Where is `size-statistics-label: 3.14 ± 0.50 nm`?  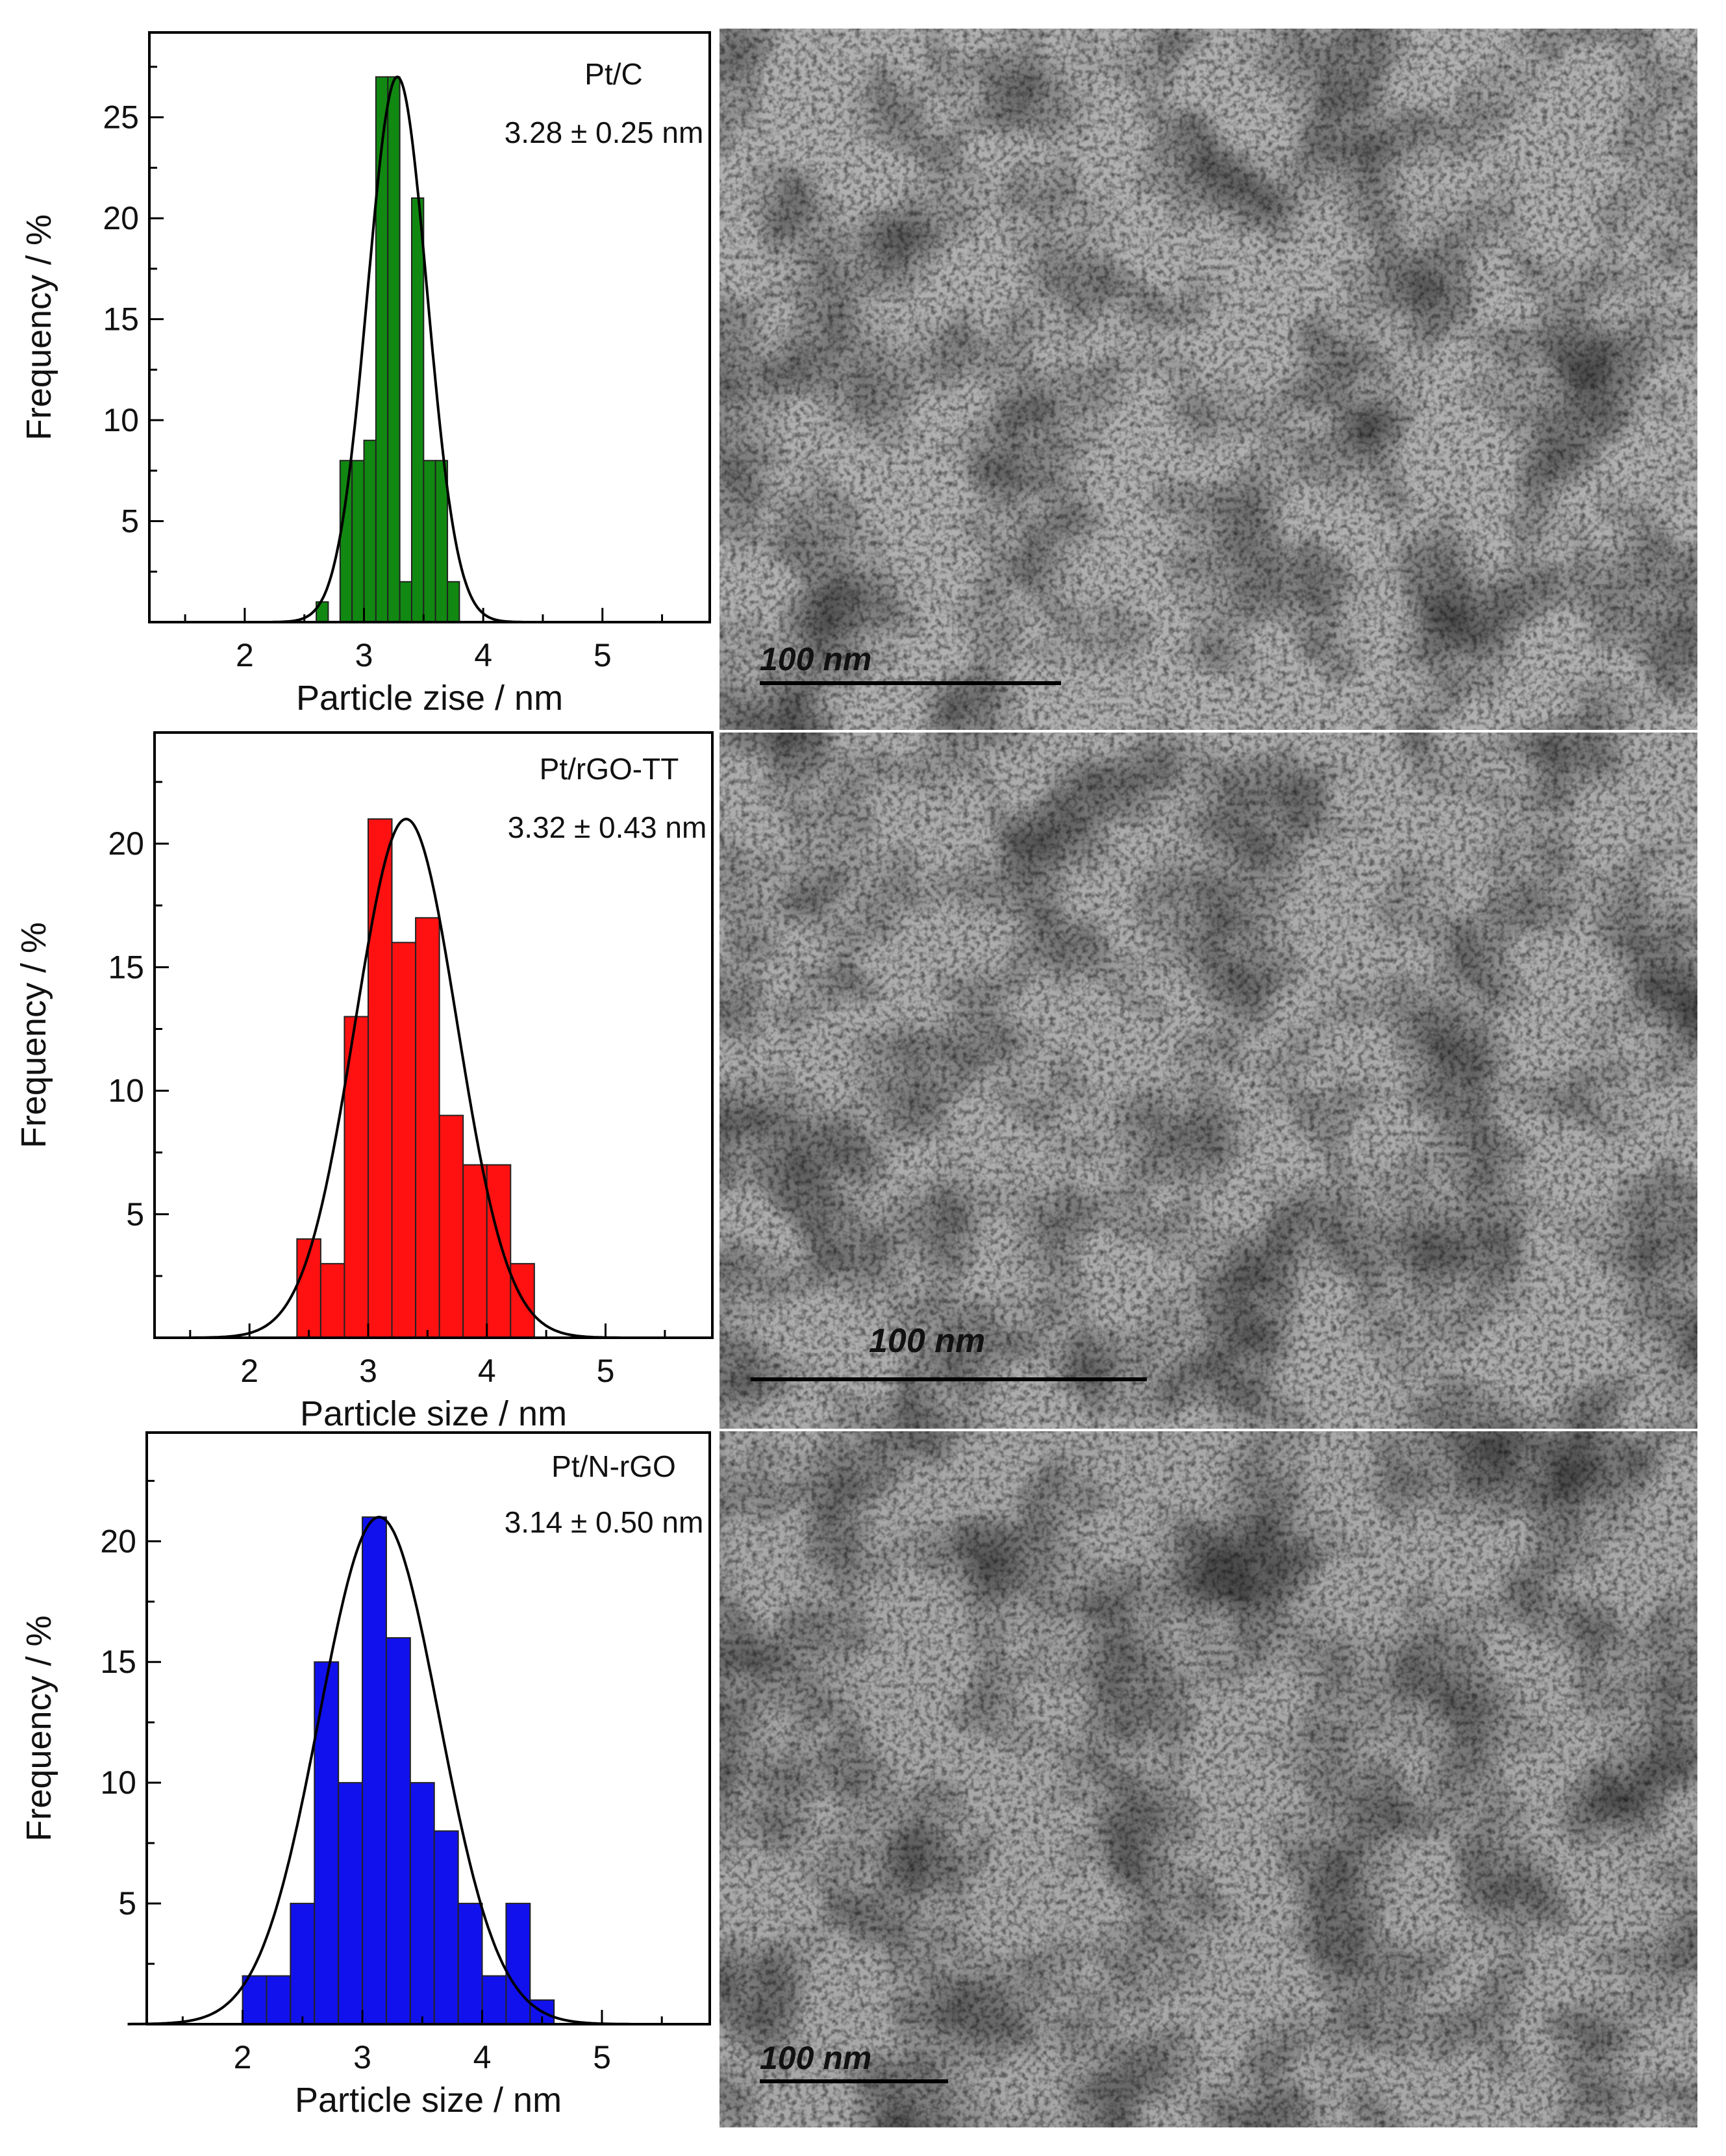
size-statistics-label: 3.14 ± 0.50 nm is located at coordinates (604, 1522).